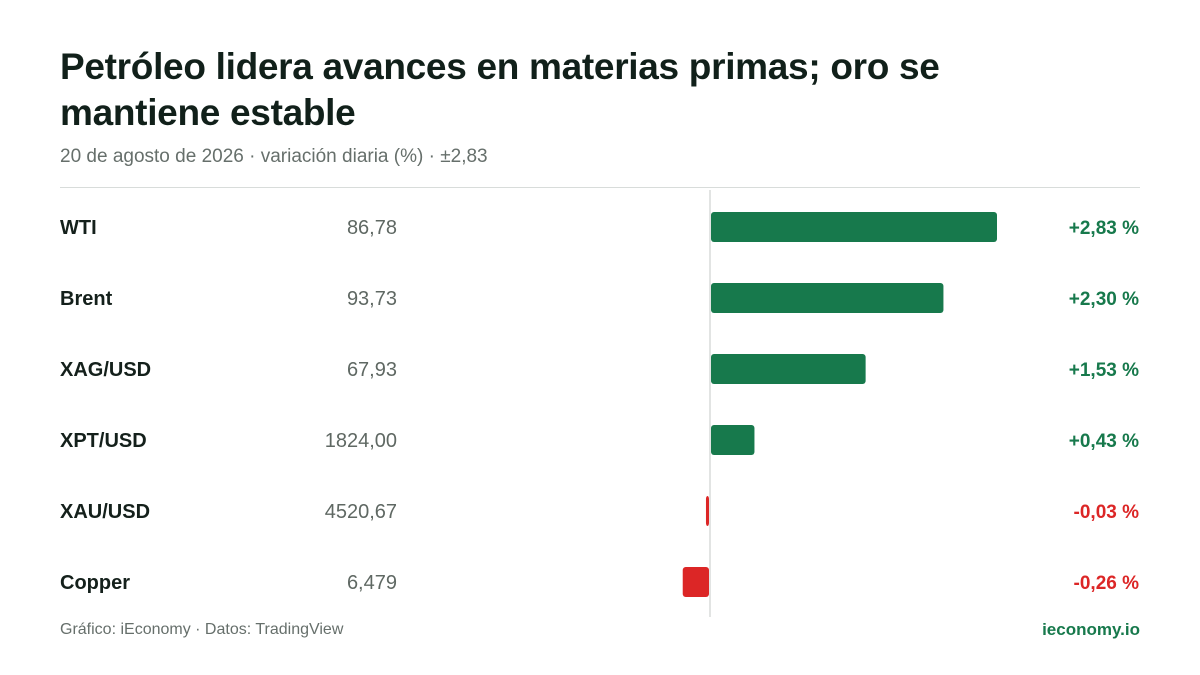 Image resolution: width=1200 pixels, height=675 pixels. Describe the element at coordinates (202, 629) in the screenshot. I see `source-credit: Gráfico: iEconomy · Datos: TradingView` at that location.